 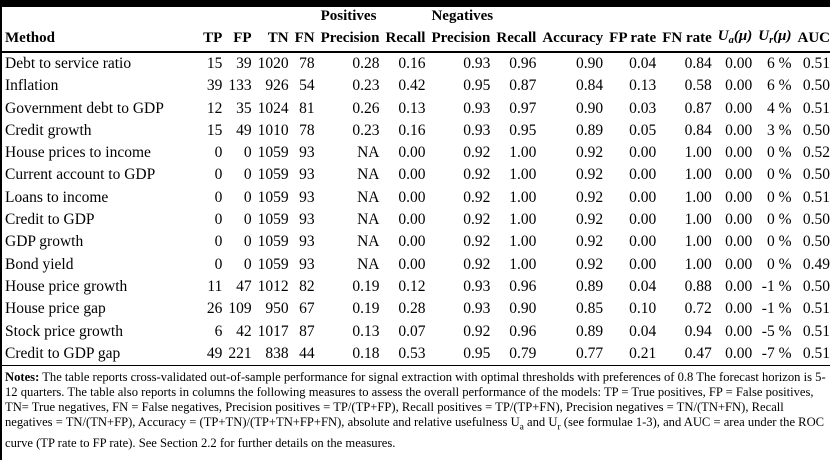 I want to click on ua-subscript: a, so click(x=731, y=40).